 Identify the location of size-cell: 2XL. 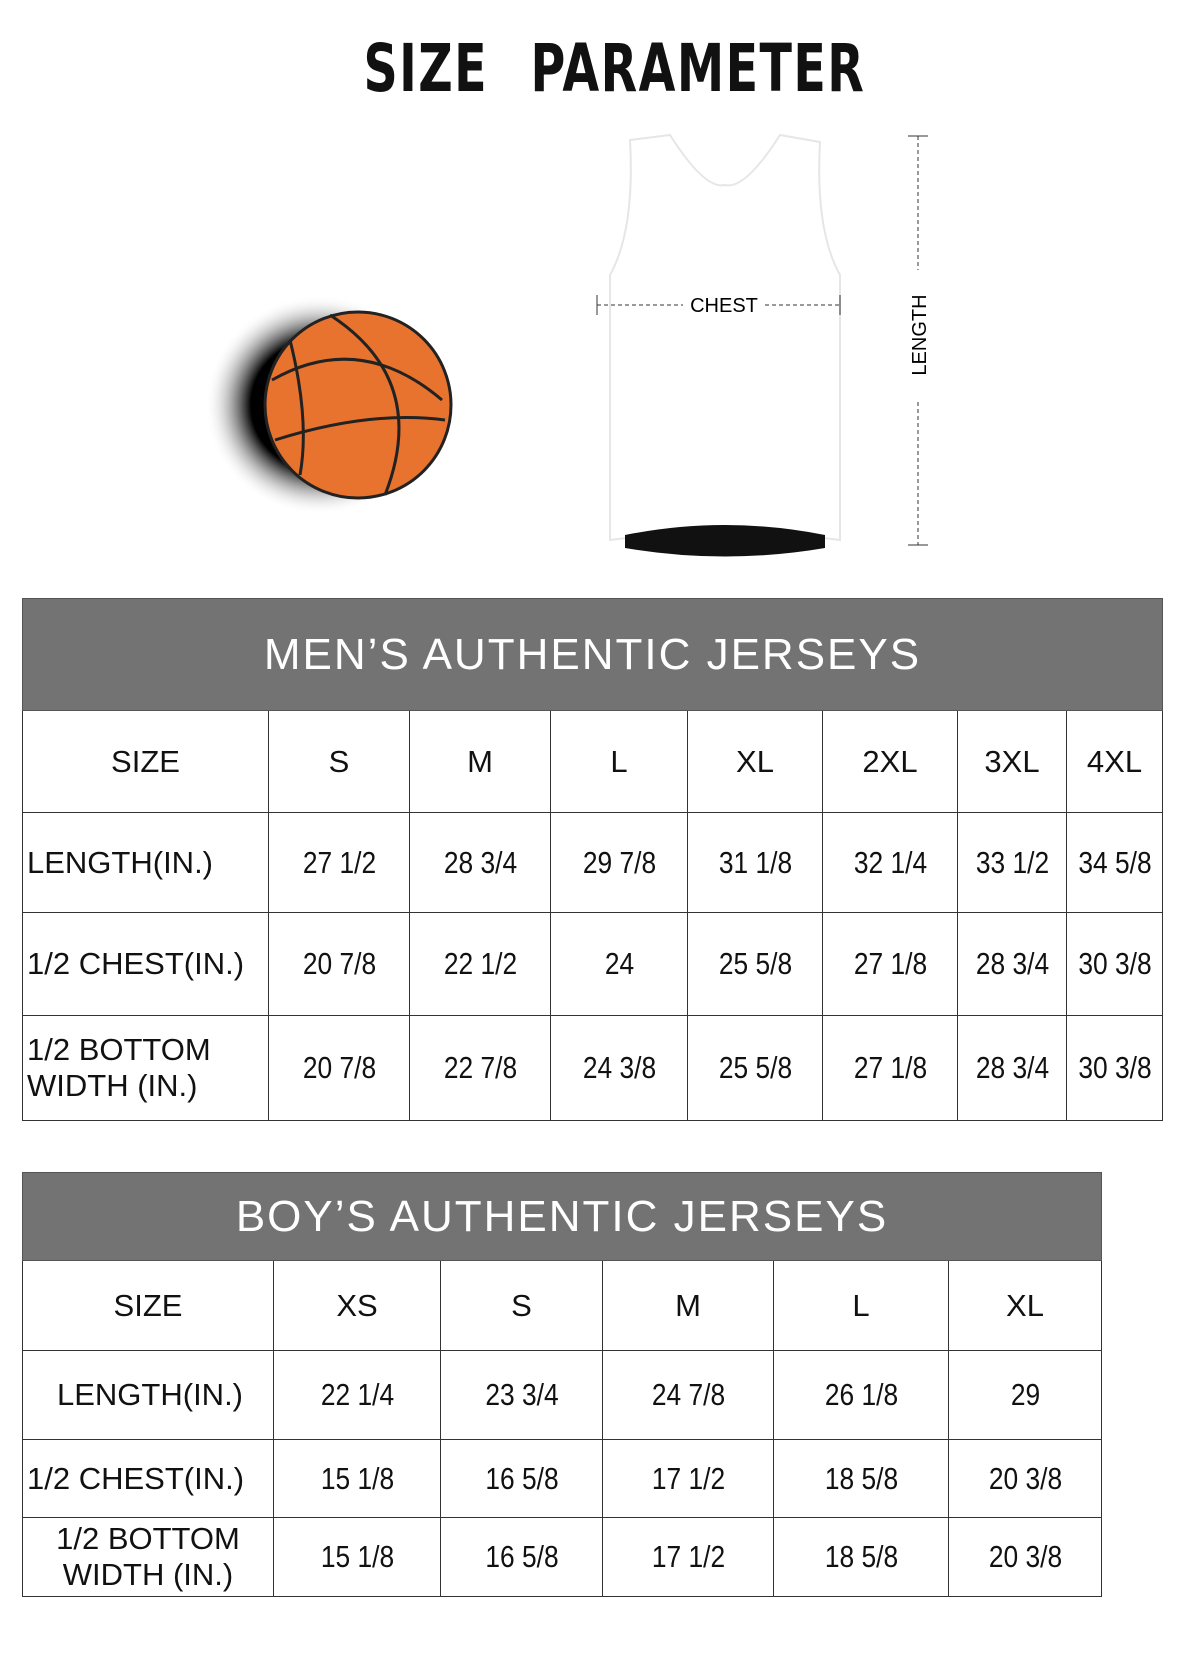
(890, 761).